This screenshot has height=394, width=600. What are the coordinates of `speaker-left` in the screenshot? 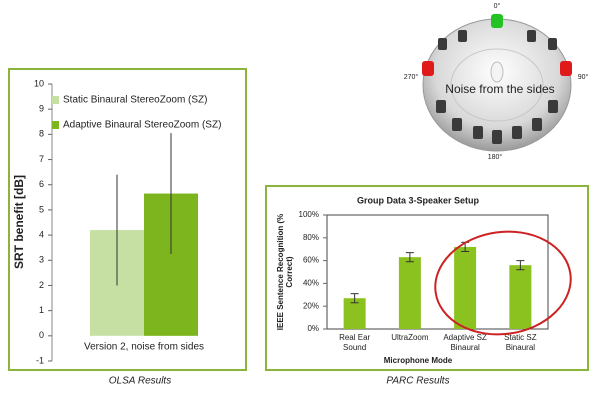 It's located at (428, 68).